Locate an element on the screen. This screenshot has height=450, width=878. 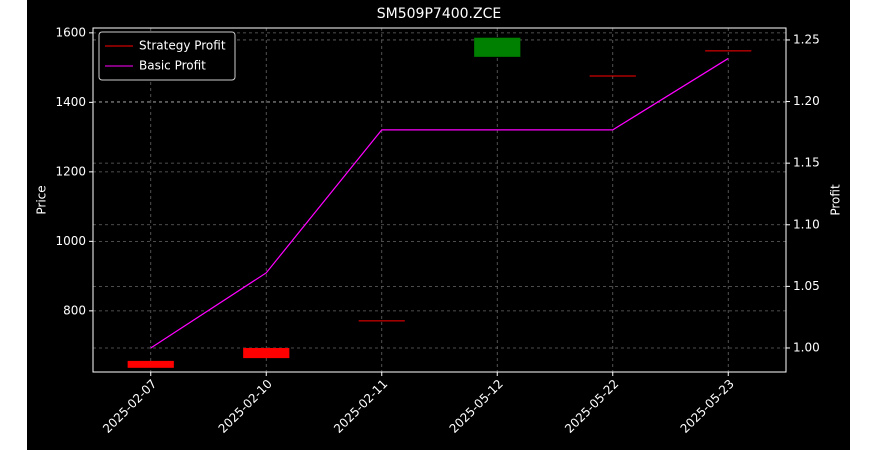
legend-box is located at coordinates (167, 56).